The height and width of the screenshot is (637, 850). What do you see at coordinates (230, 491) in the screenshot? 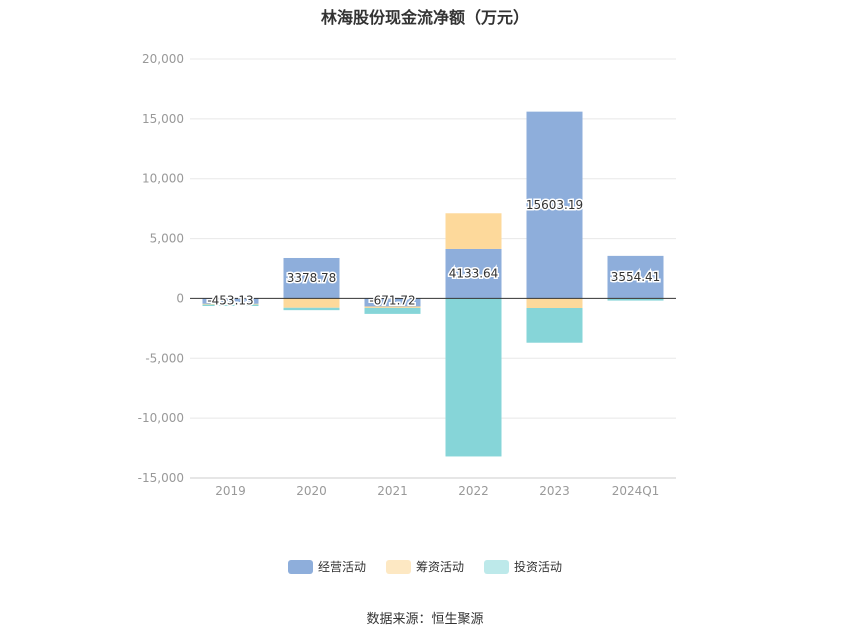
I see `x-tick-label: 2019` at bounding box center [230, 491].